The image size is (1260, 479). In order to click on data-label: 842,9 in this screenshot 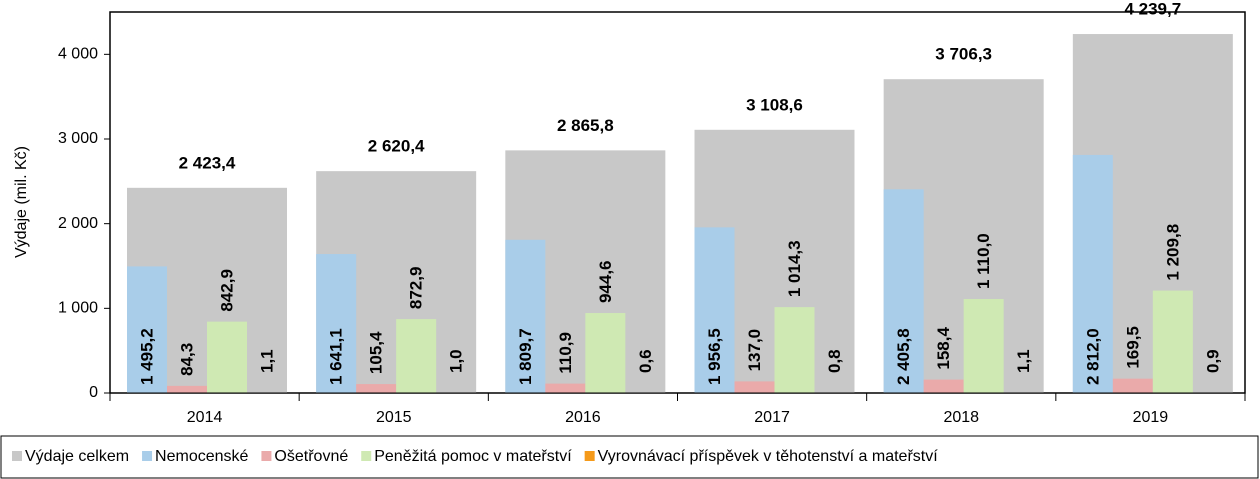, I will do `click(226, 290)`.